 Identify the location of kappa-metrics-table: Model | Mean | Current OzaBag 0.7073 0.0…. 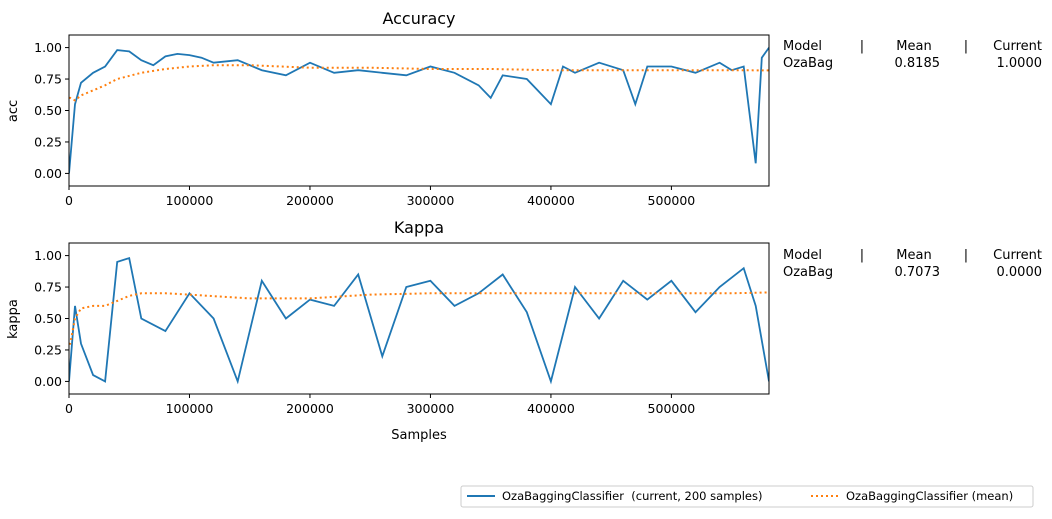
(912, 264).